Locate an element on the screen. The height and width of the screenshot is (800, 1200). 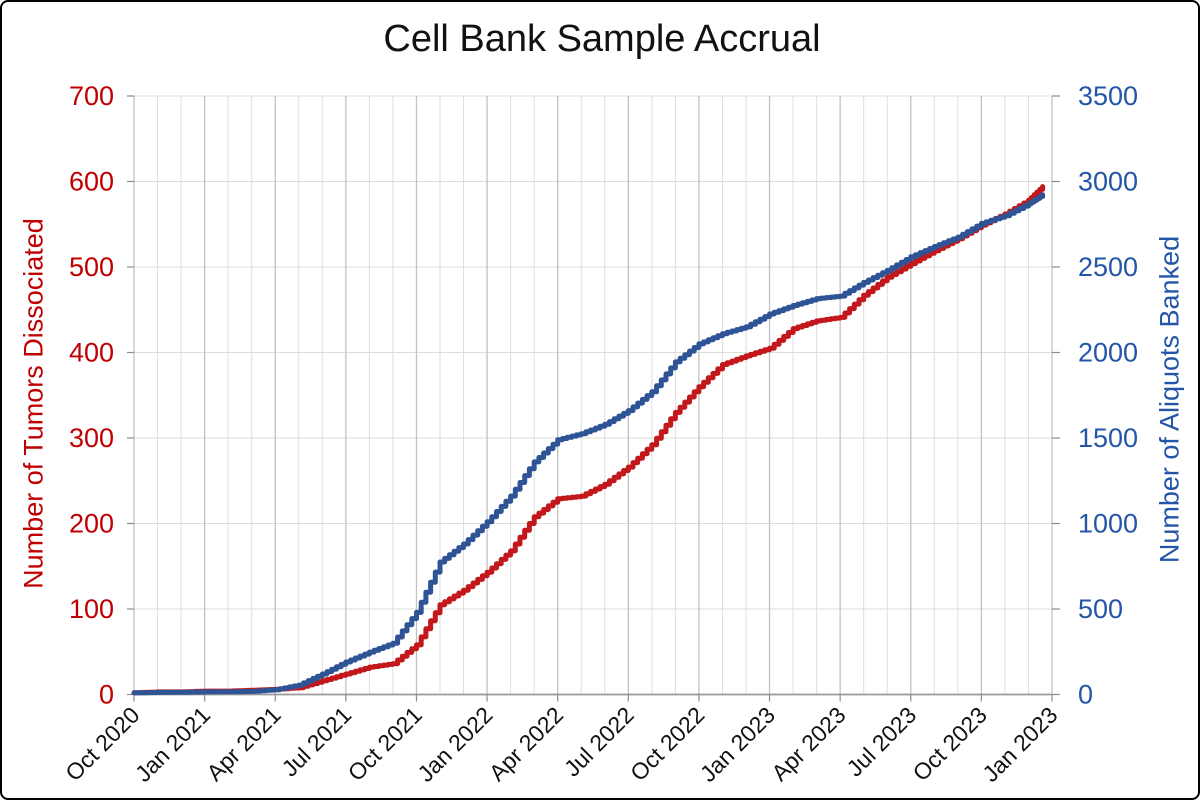
x-tick-label: Oct 2020 is located at coordinates (102, 744).